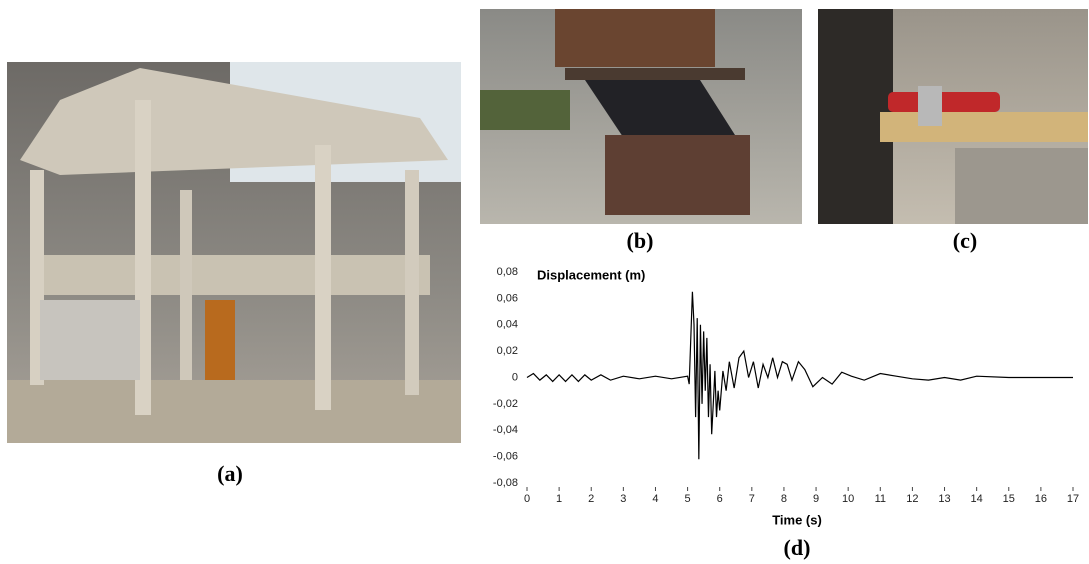  I want to click on x-tick-label: 14, so click(977, 499).